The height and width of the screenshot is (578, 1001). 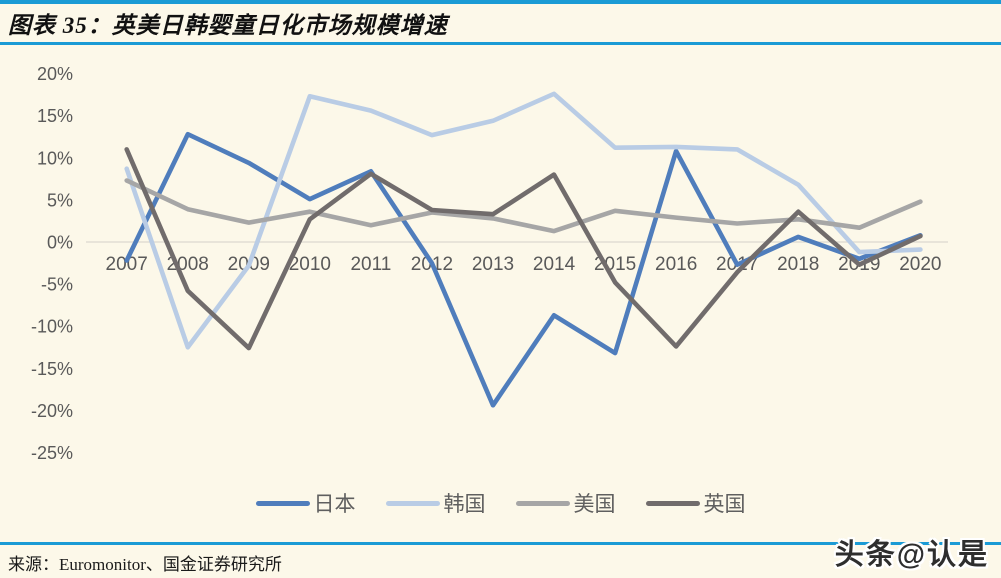 What do you see at coordinates (57, 285) in the screenshot?
I see `y-axis-tick-label: -5%` at bounding box center [57, 285].